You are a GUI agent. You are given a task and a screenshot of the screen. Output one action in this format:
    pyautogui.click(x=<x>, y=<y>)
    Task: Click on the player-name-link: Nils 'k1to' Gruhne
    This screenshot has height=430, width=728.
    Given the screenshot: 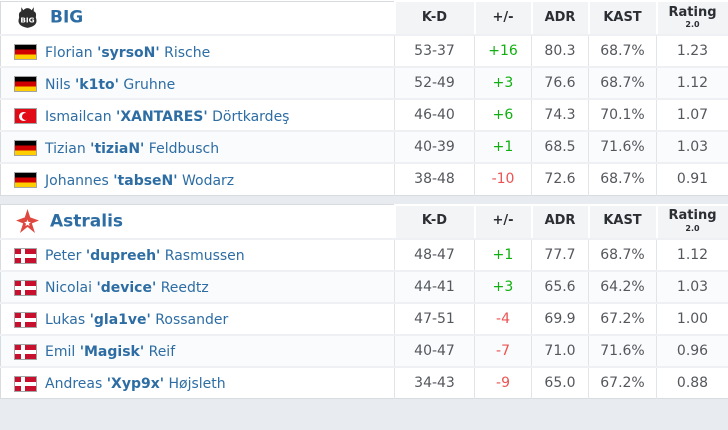 What is the action you would take?
    pyautogui.click(x=110, y=85)
    